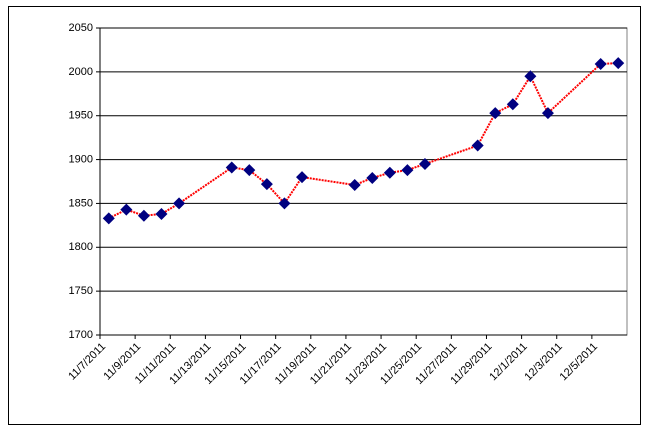  Describe the element at coordinates (81, 247) in the screenshot. I see `y-tick-label: 1800` at that location.